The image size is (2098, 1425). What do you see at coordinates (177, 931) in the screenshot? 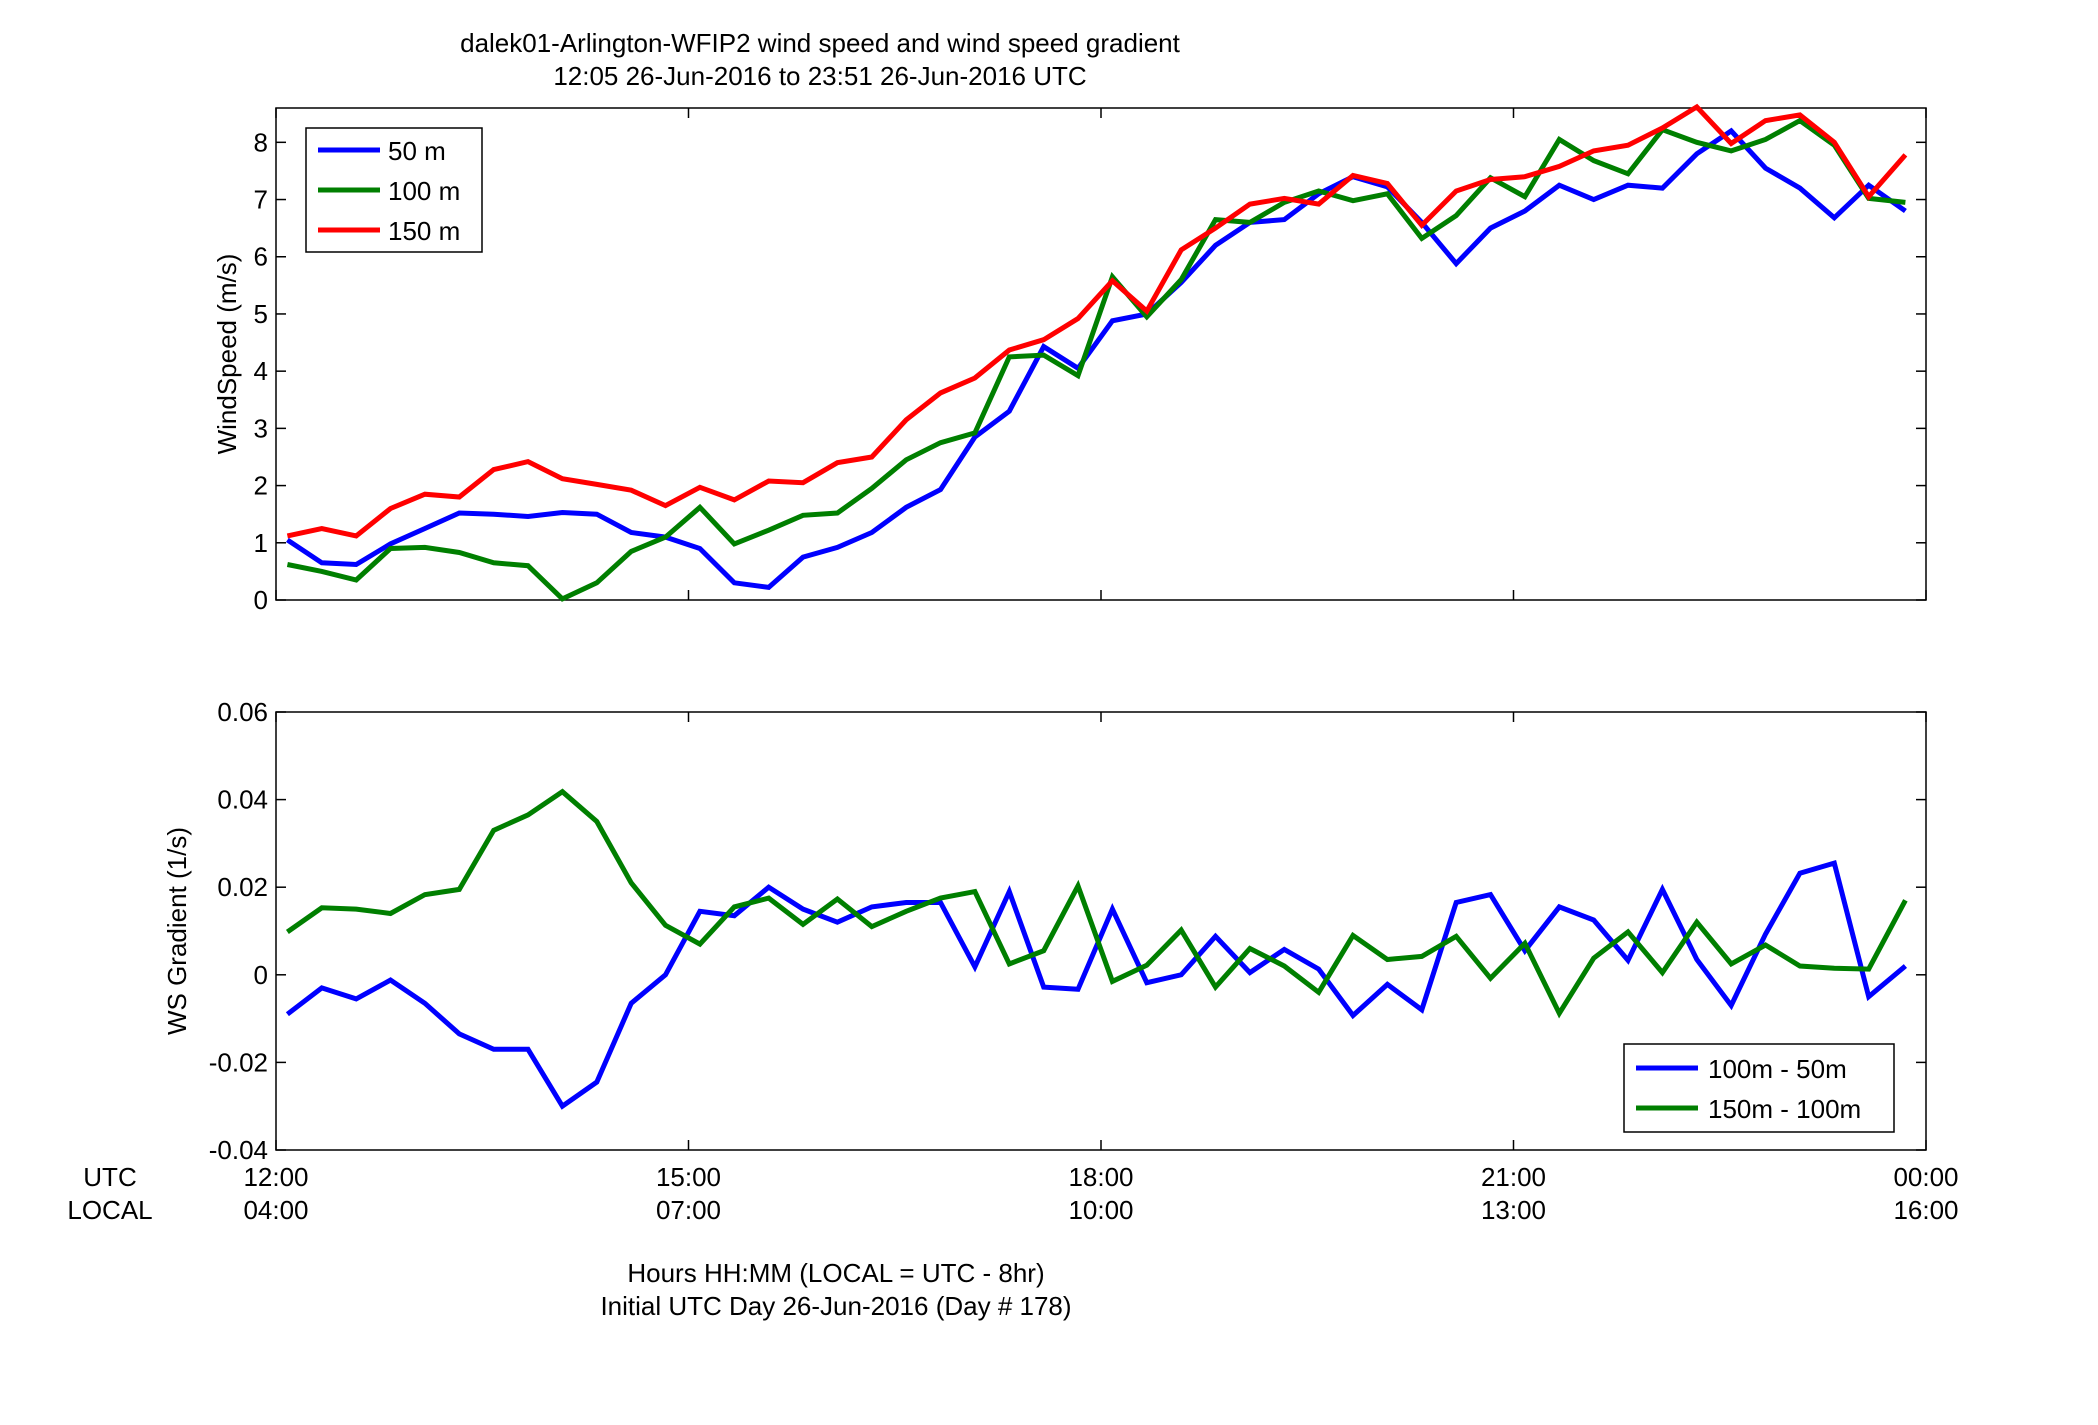
I see `y-axis-label-gradient: WS Gradient (1/s)` at bounding box center [177, 931].